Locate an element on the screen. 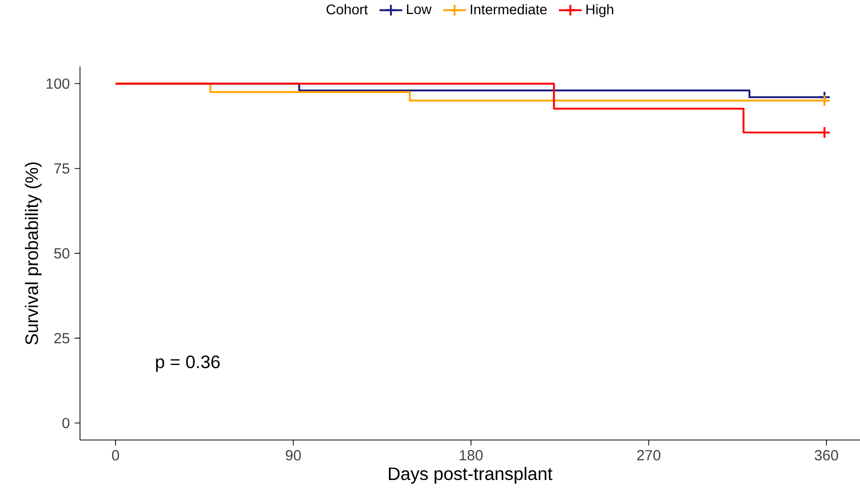 This screenshot has height=495, width=860. x-tick-label: 180 is located at coordinates (471, 455).